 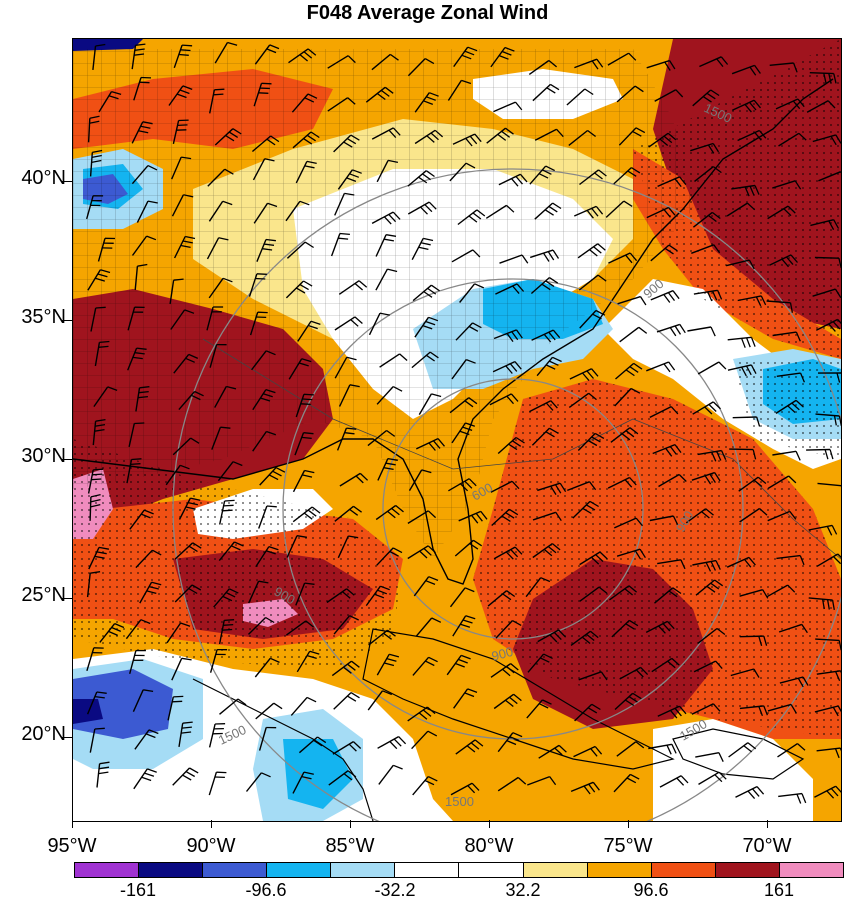 I want to click on lon-label: 95°W, so click(x=71, y=846).